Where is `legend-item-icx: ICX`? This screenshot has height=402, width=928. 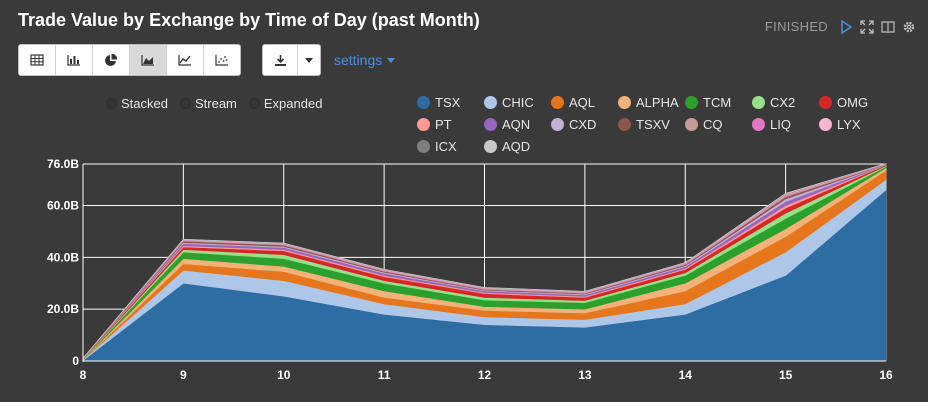 legend-item-icx: ICX is located at coordinates (450, 146).